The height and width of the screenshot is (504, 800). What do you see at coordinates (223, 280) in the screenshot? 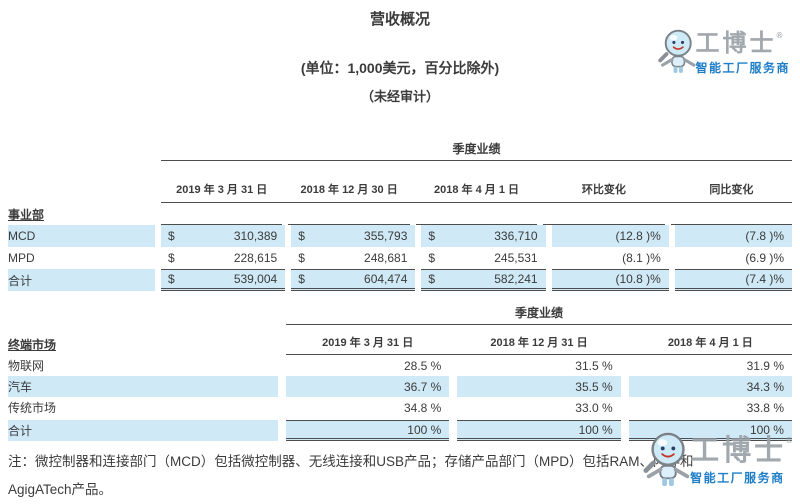
I see `money-cell: $539,004` at bounding box center [223, 280].